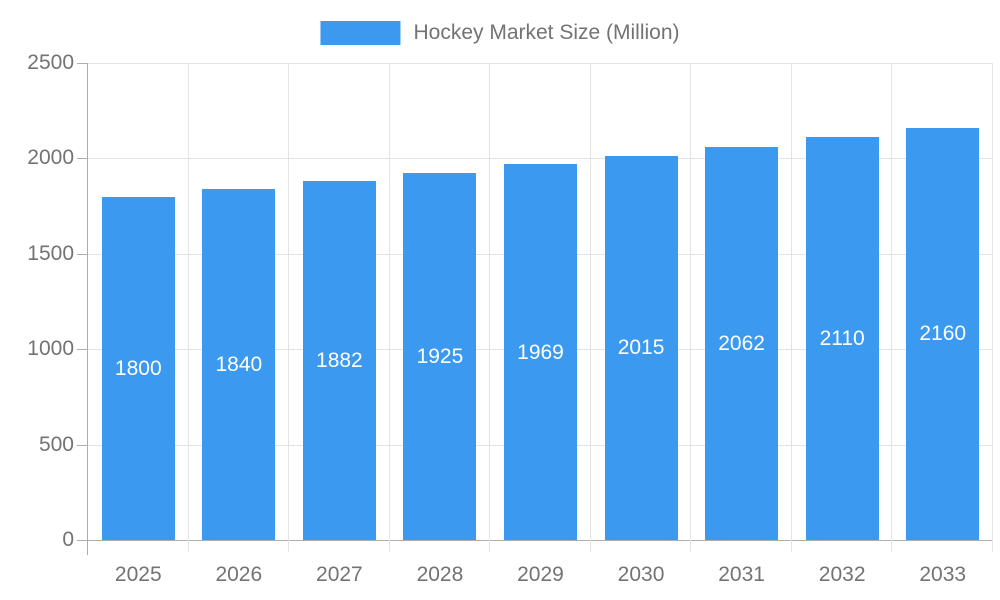 The image size is (1000, 600). I want to click on y-tick-label: 1500, so click(50, 253).